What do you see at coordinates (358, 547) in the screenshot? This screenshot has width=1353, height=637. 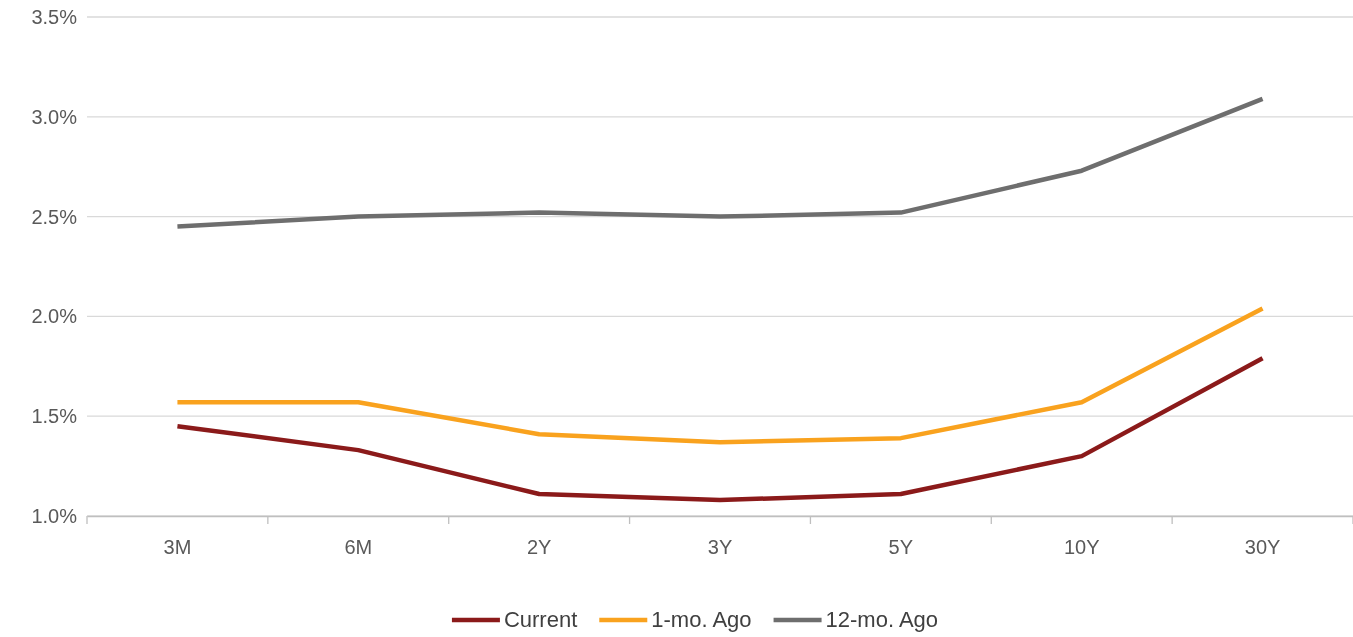 I see `x-tick-label: 6M` at bounding box center [358, 547].